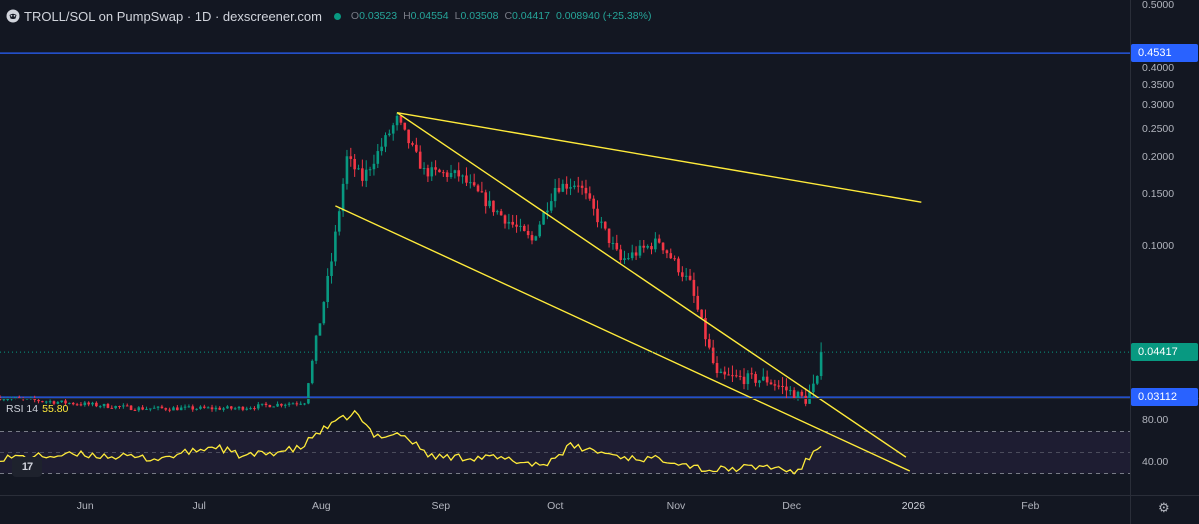  Describe the element at coordinates (676, 506) in the screenshot. I see `time-axis-label: Nov` at that location.